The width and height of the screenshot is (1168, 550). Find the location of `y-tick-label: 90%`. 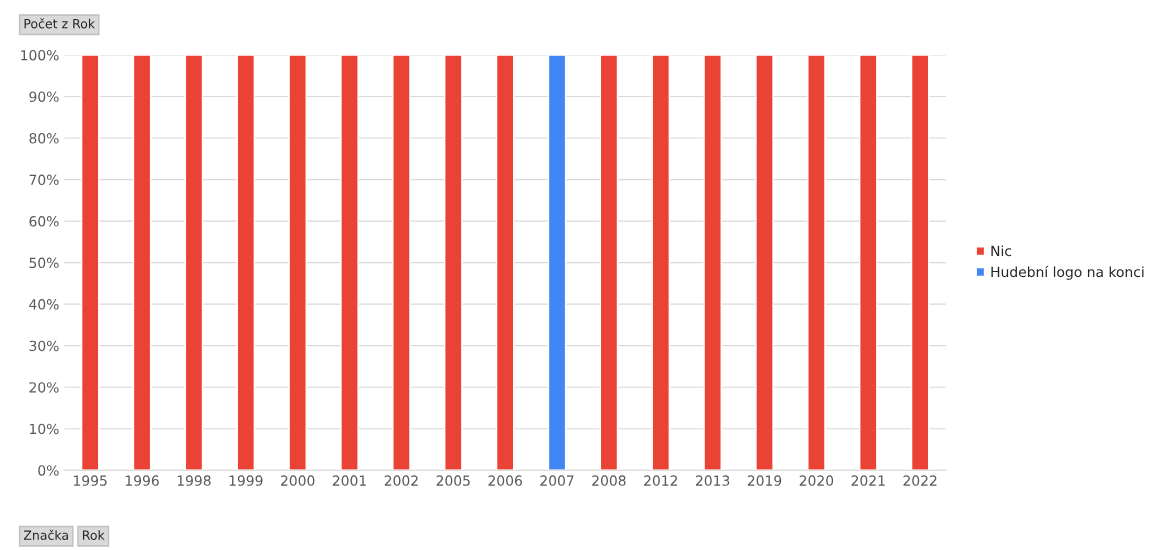

y-tick-label: 90% is located at coordinates (44, 96).